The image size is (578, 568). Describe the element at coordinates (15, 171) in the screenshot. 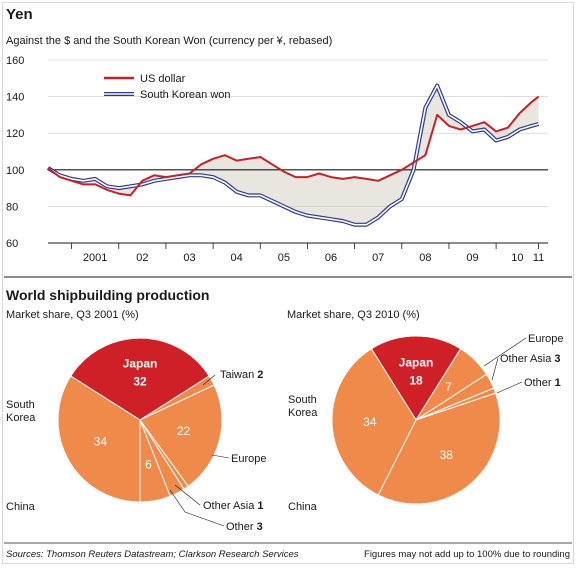

I see `y-tick-label: 100` at that location.